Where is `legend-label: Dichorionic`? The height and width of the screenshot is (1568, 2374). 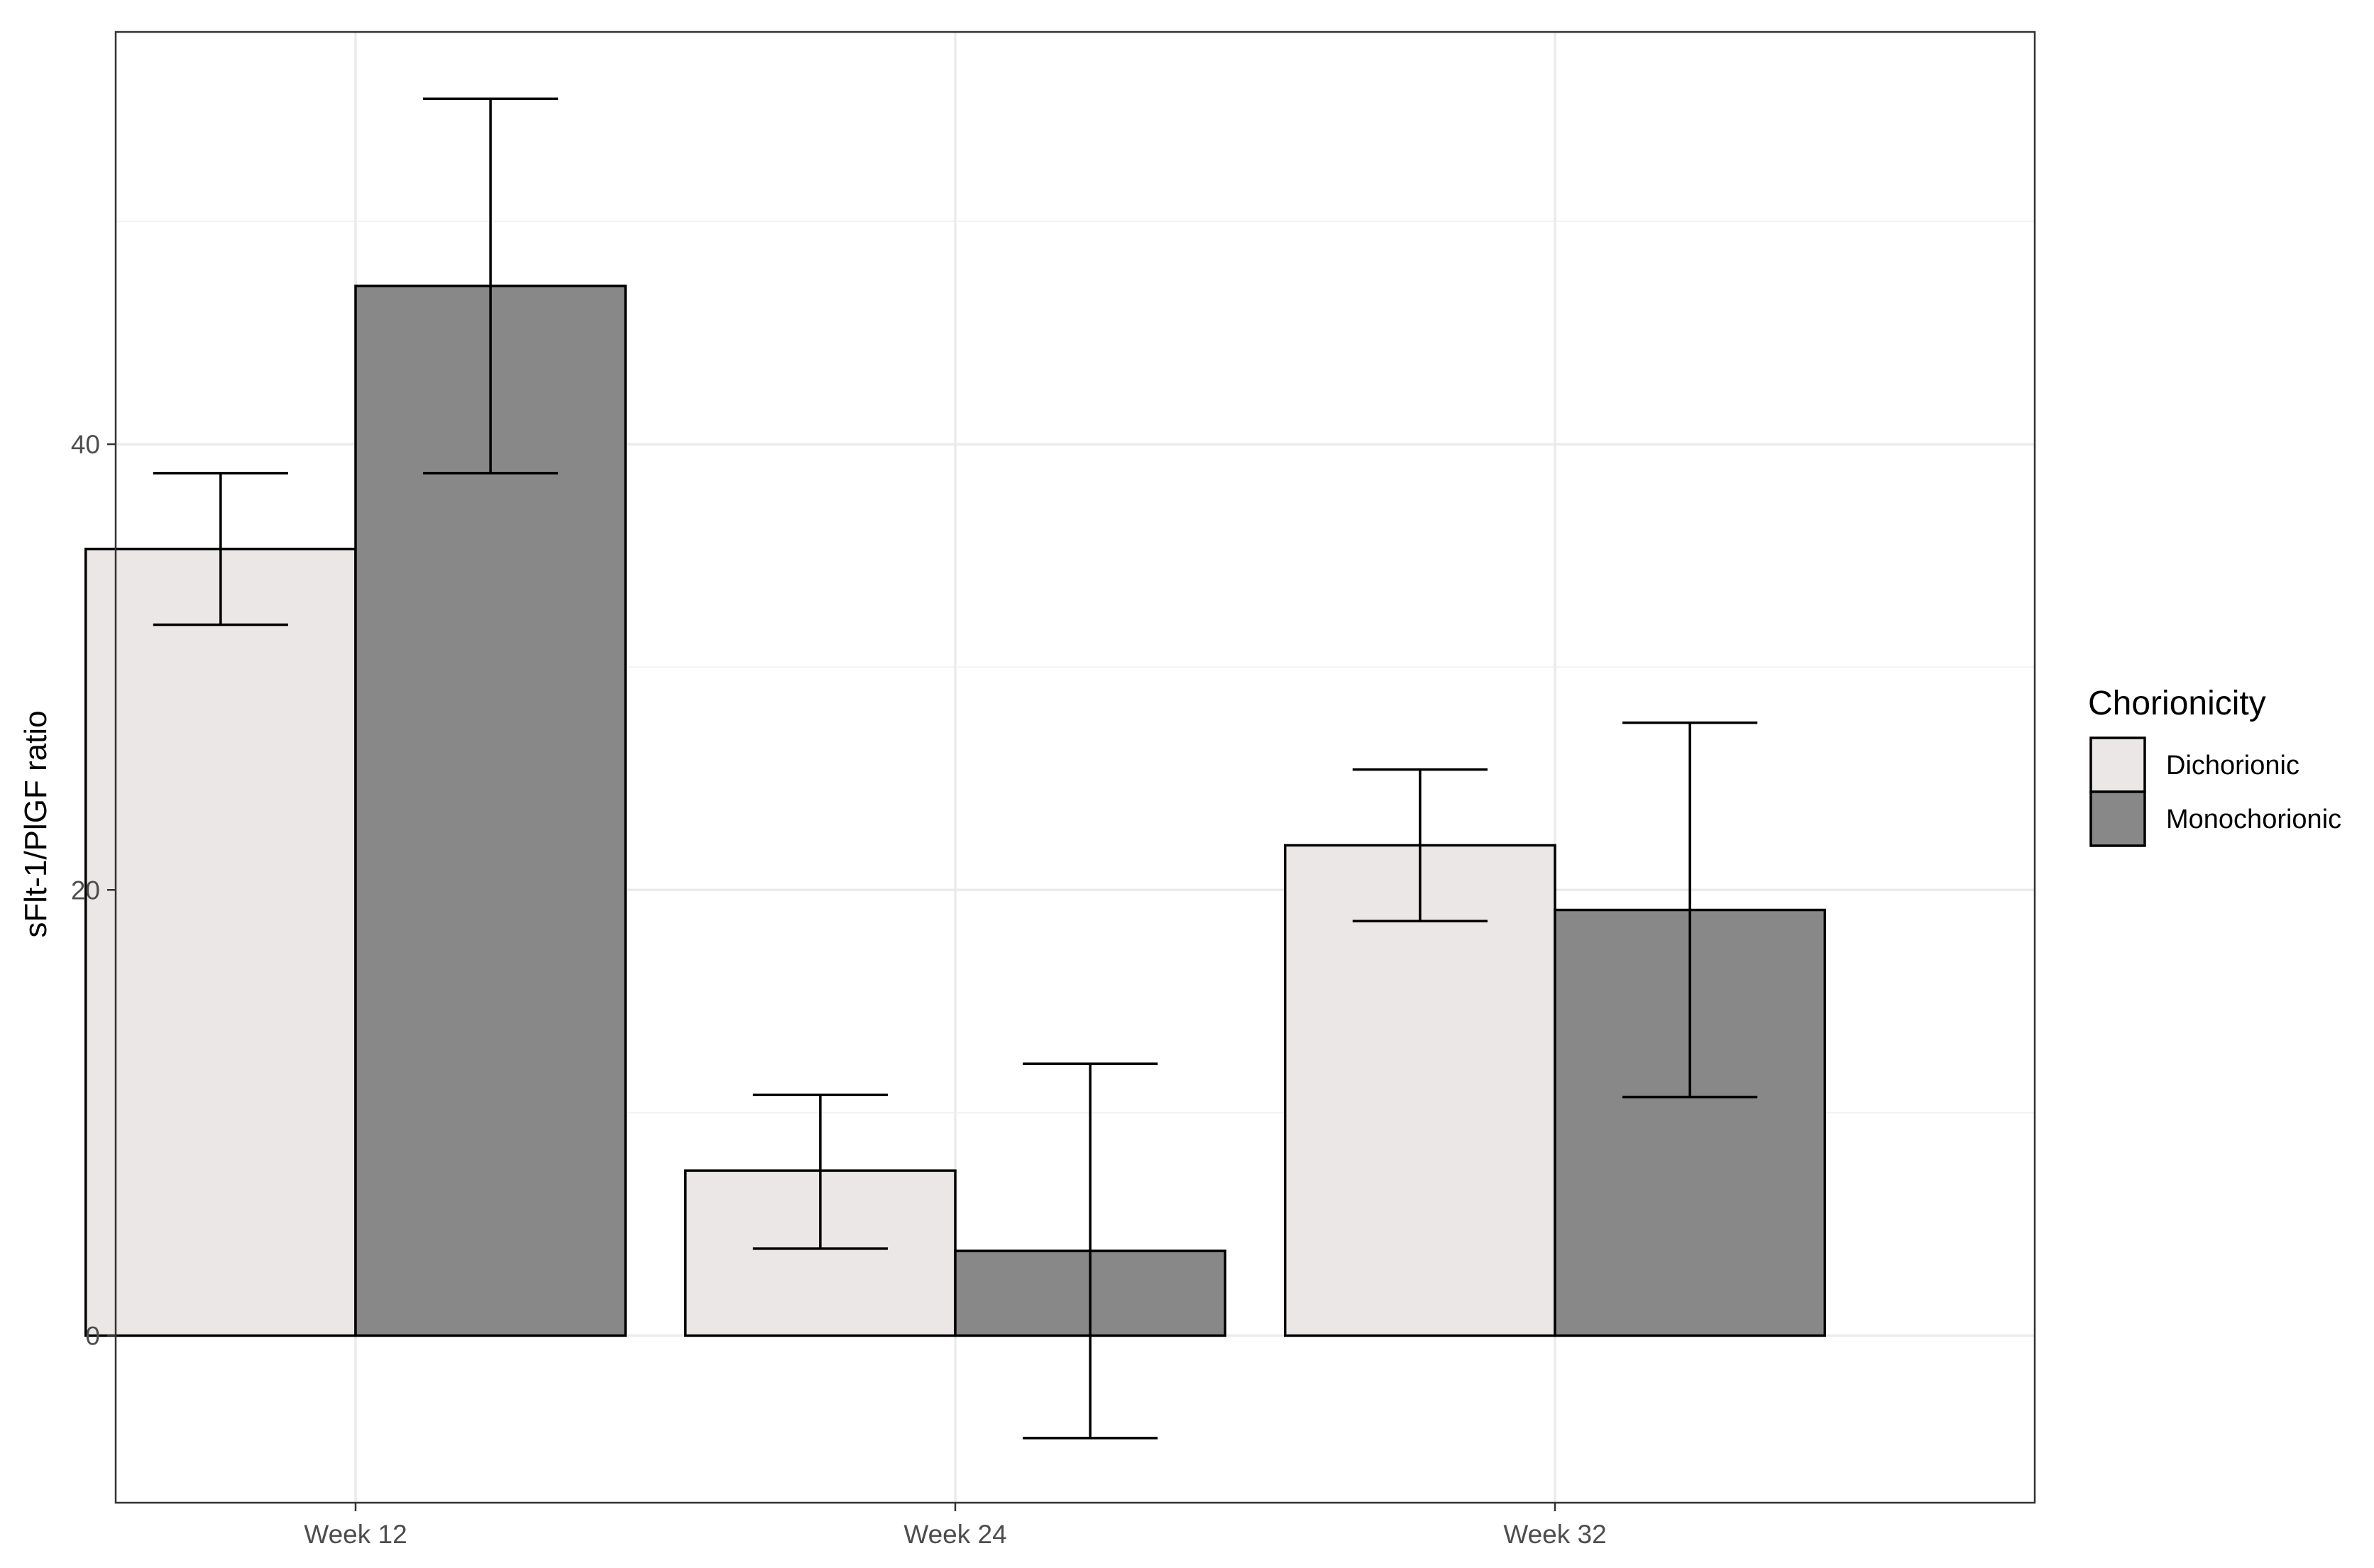 legend-label: Dichorionic is located at coordinates (2232, 765).